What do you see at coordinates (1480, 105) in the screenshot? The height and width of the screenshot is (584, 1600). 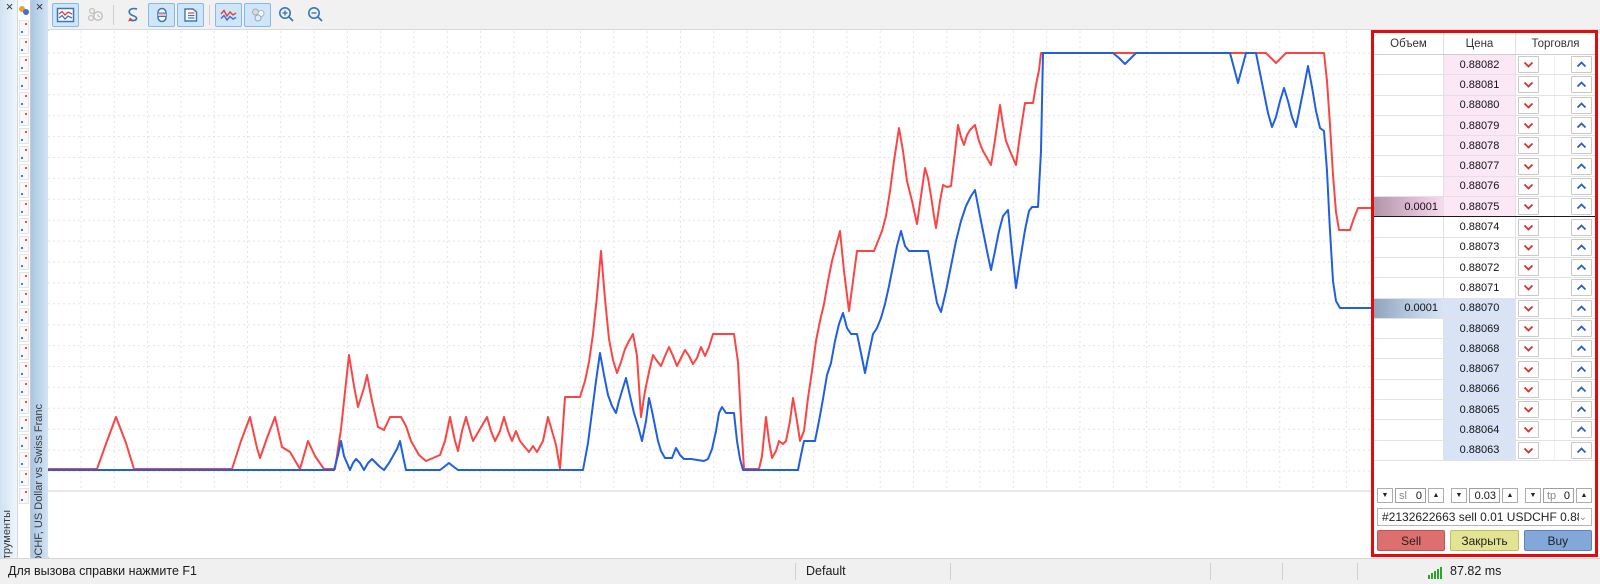 I see `price-cell: 0.88080` at bounding box center [1480, 105].